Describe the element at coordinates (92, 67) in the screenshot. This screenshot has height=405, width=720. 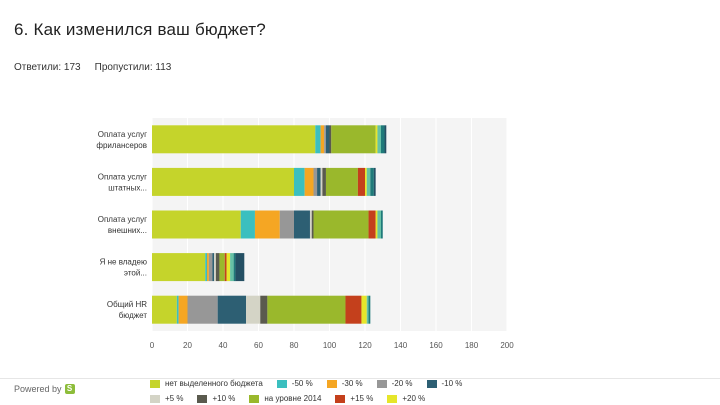
I see `response-stats: Ответили: 173 Пропустили: 113` at that location.